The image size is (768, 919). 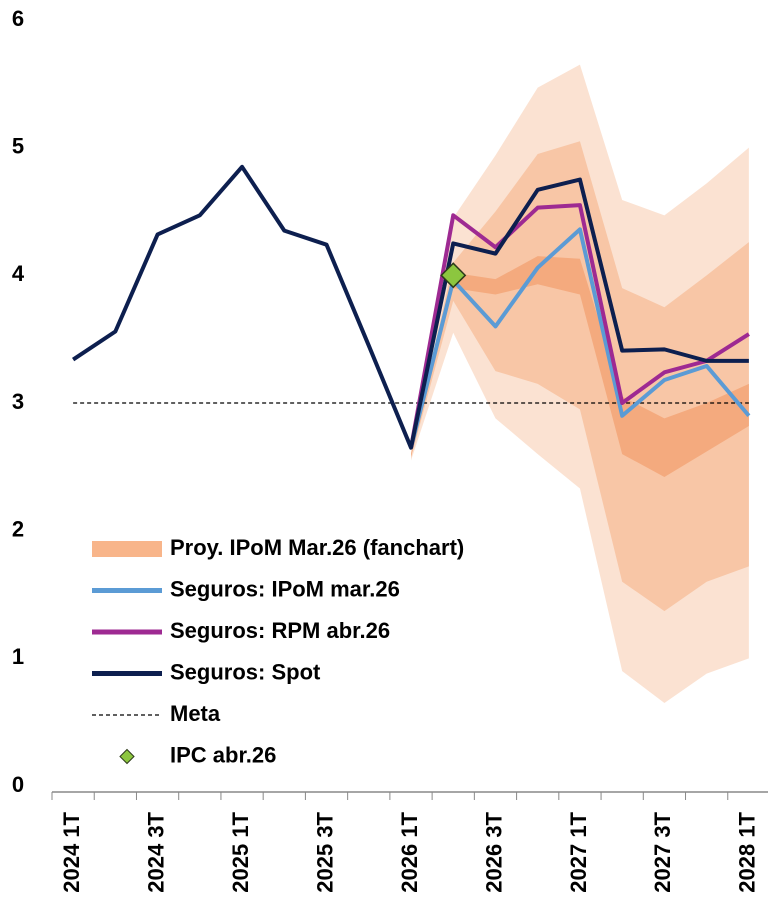 What do you see at coordinates (453, 275) in the screenshot?
I see `data-point` at bounding box center [453, 275].